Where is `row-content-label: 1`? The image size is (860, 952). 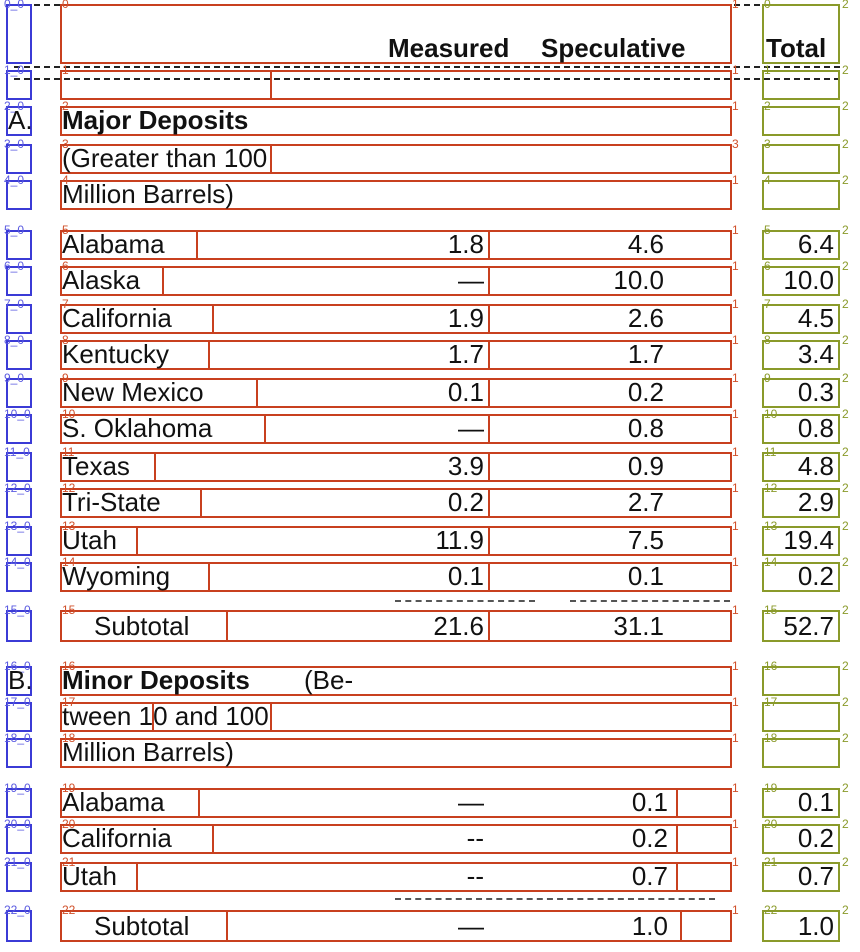 row-content-label: 1 is located at coordinates (65, 70).